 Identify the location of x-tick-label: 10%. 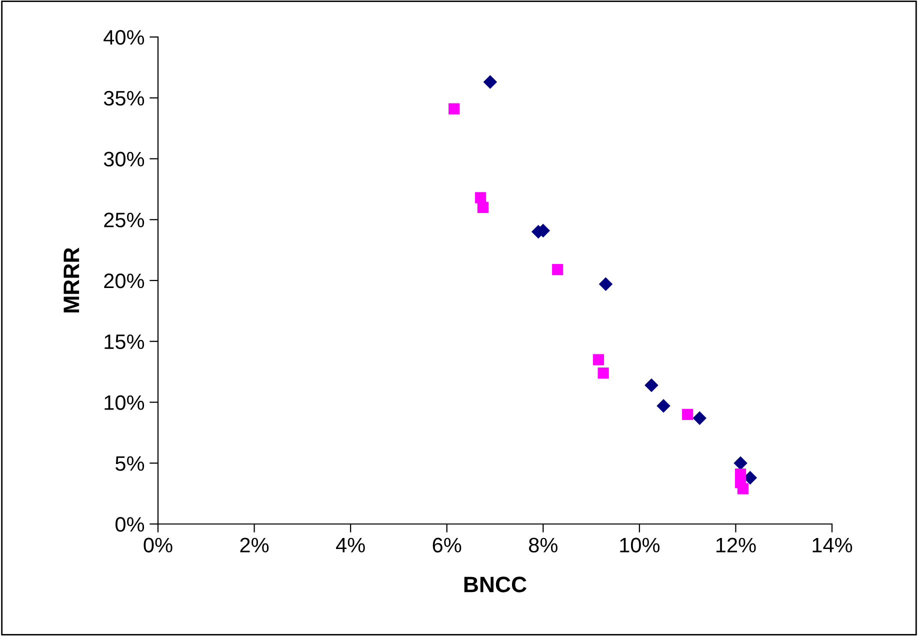
(640, 545).